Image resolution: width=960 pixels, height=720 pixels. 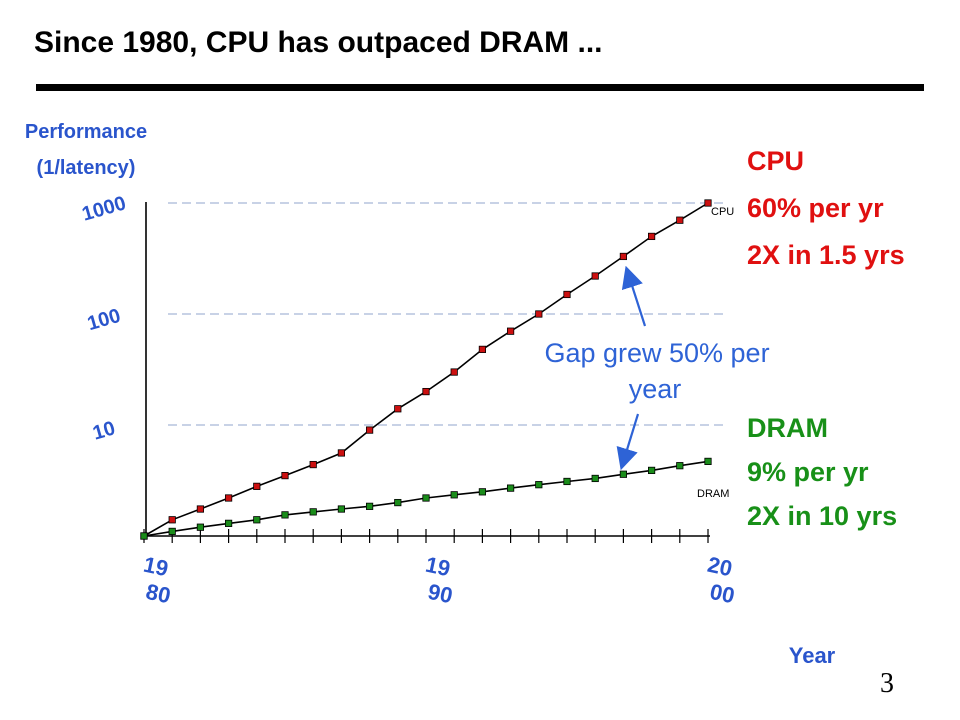 I want to click on dram-annotation: DRAM 9% per yr 2X in 10 yrs, so click(x=822, y=472).